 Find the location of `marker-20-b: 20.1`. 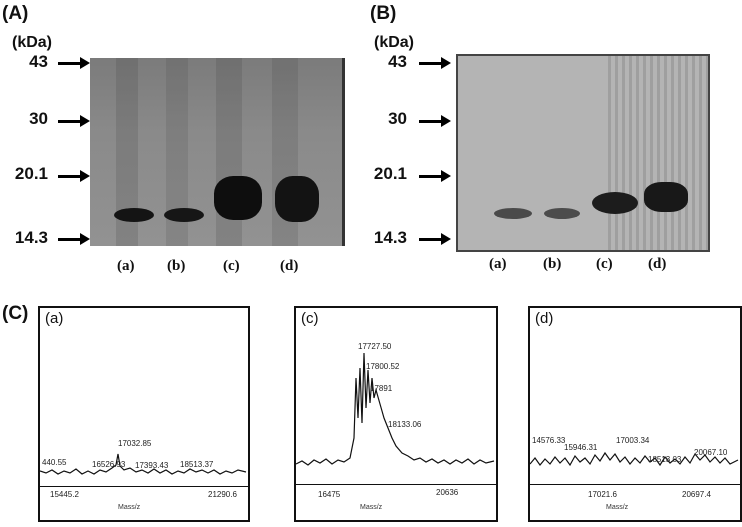

marker-20-b: 20.1 is located at coordinates (390, 173).